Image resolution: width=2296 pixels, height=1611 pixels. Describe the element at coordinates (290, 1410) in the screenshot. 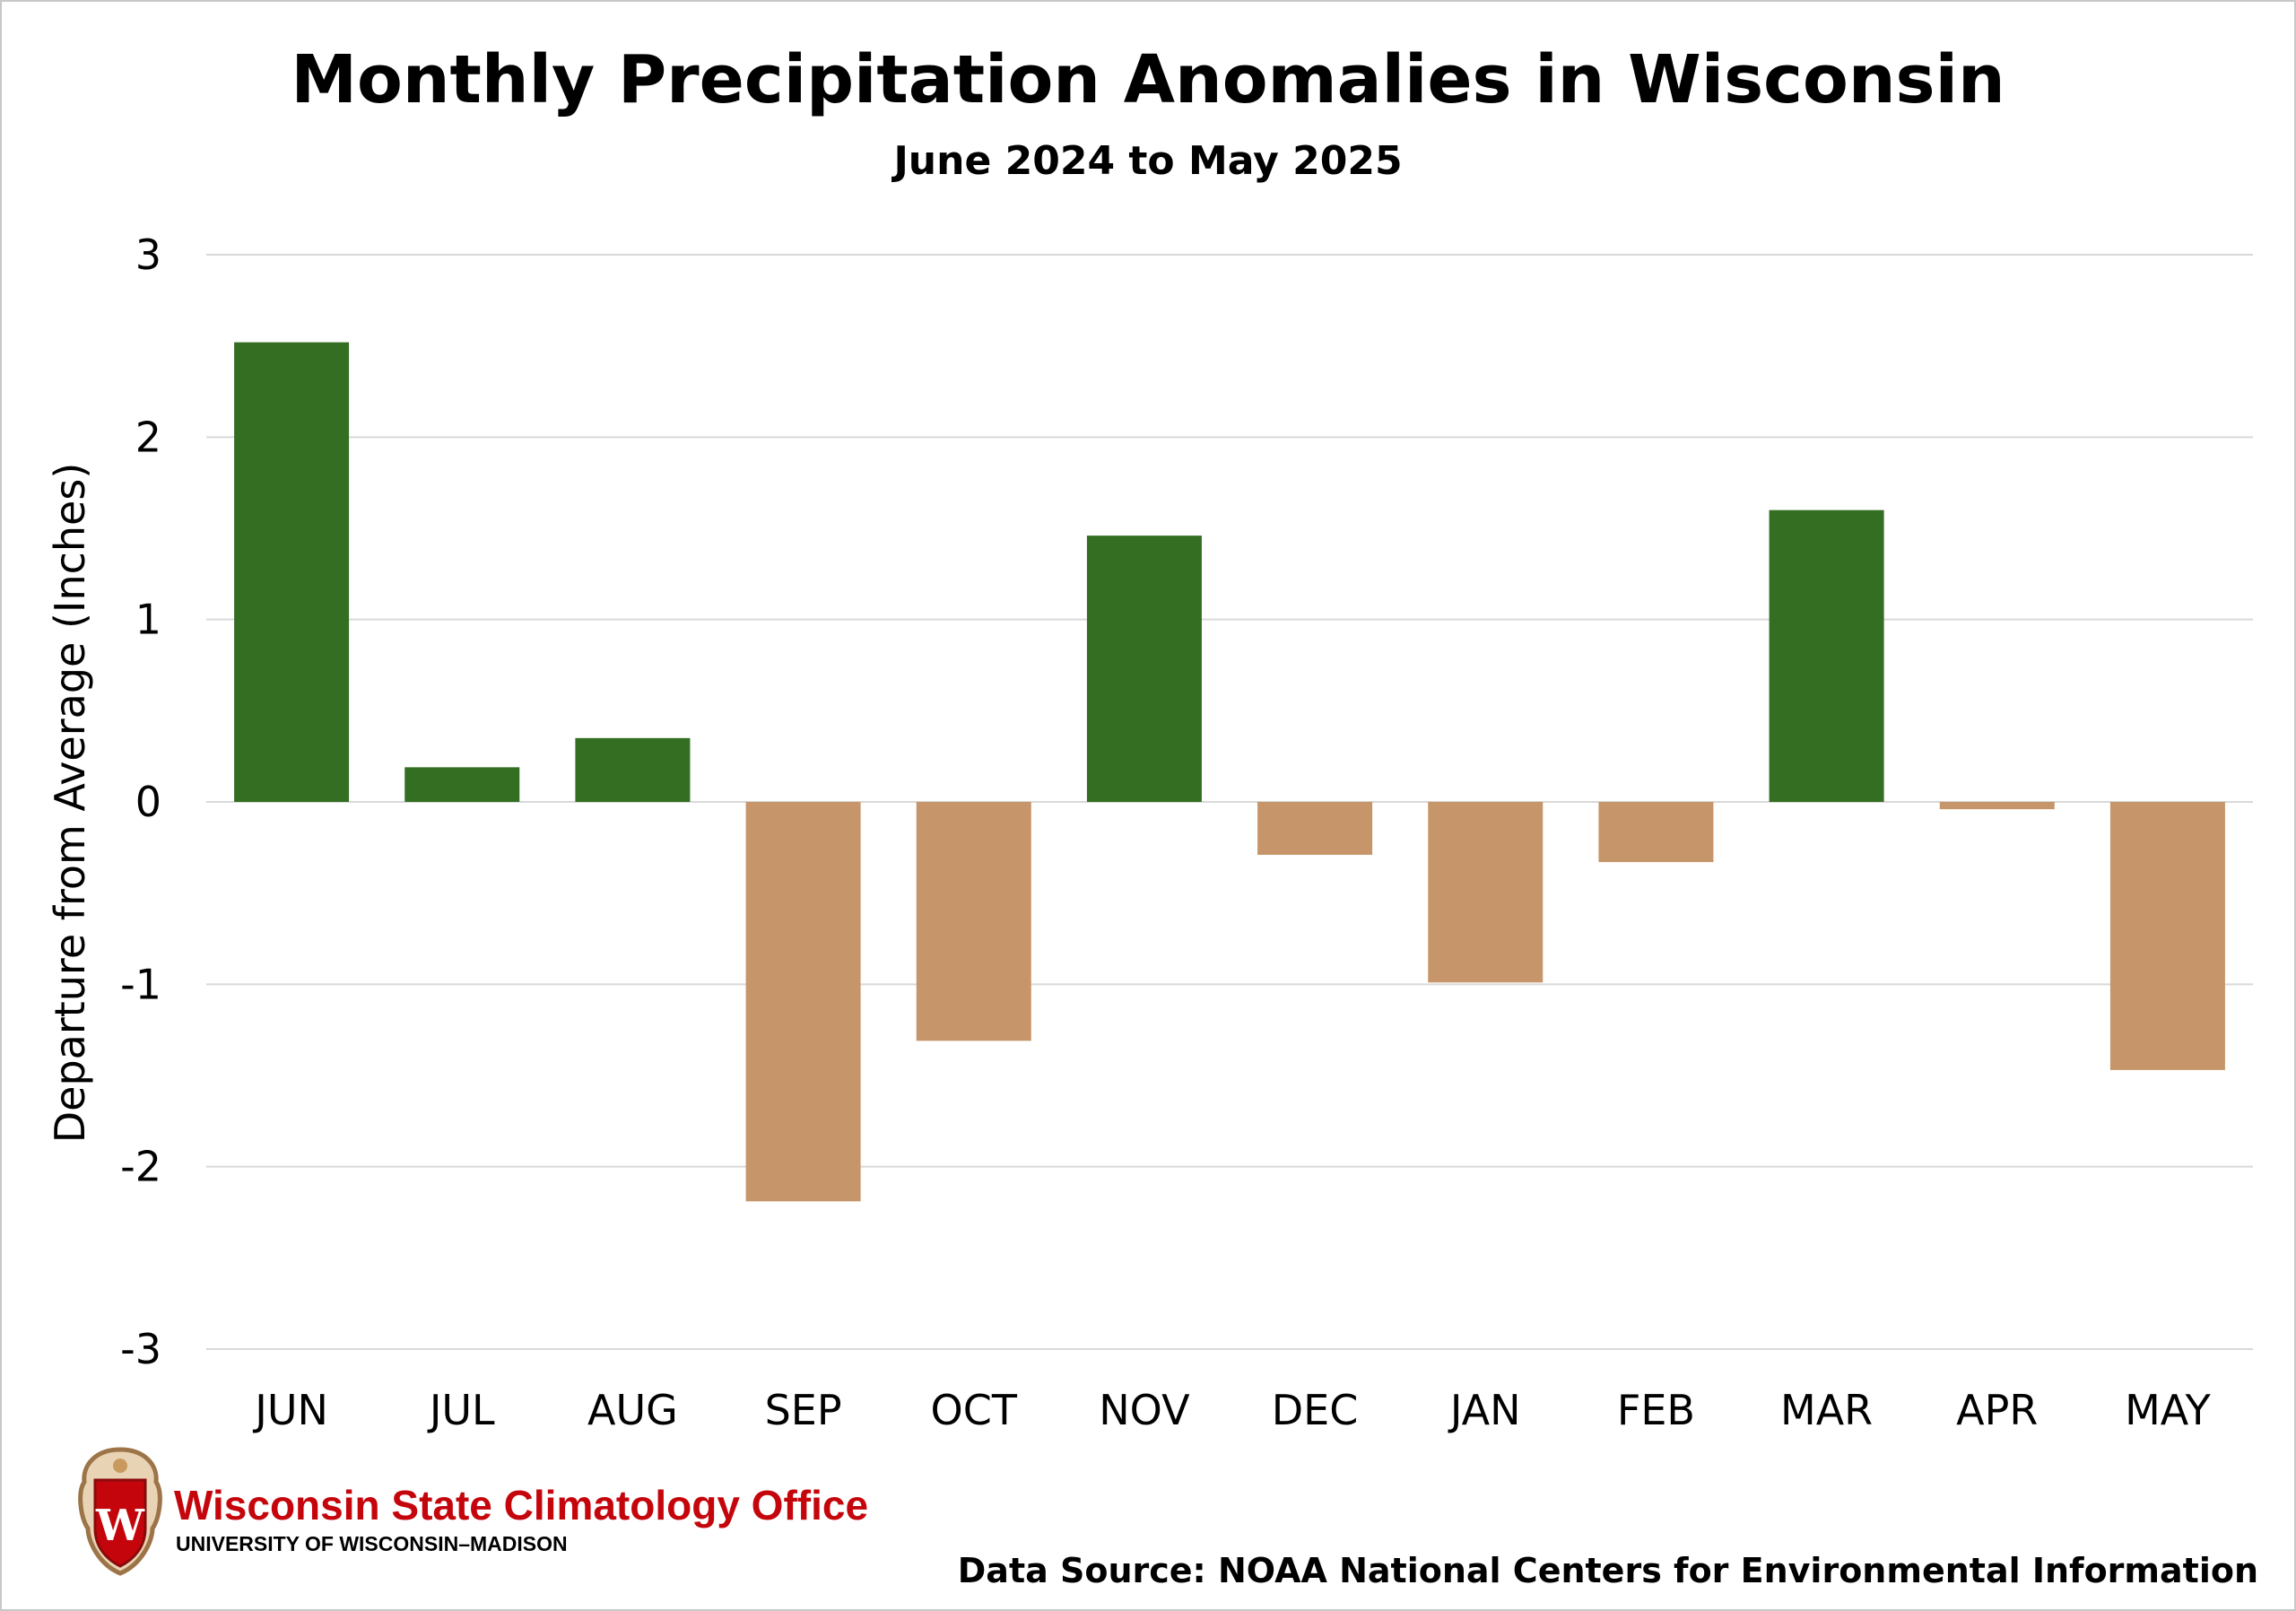

I see `x-tick-label-jun: JUN` at that location.